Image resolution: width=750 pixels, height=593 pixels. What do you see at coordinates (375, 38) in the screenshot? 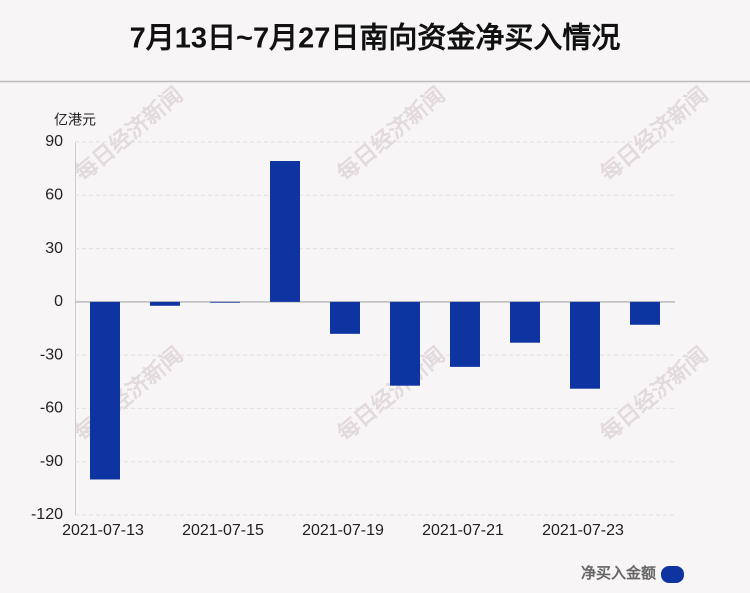
I see `chart-title: 7月13日~7月27日南向资金净买入情况` at bounding box center [375, 38].